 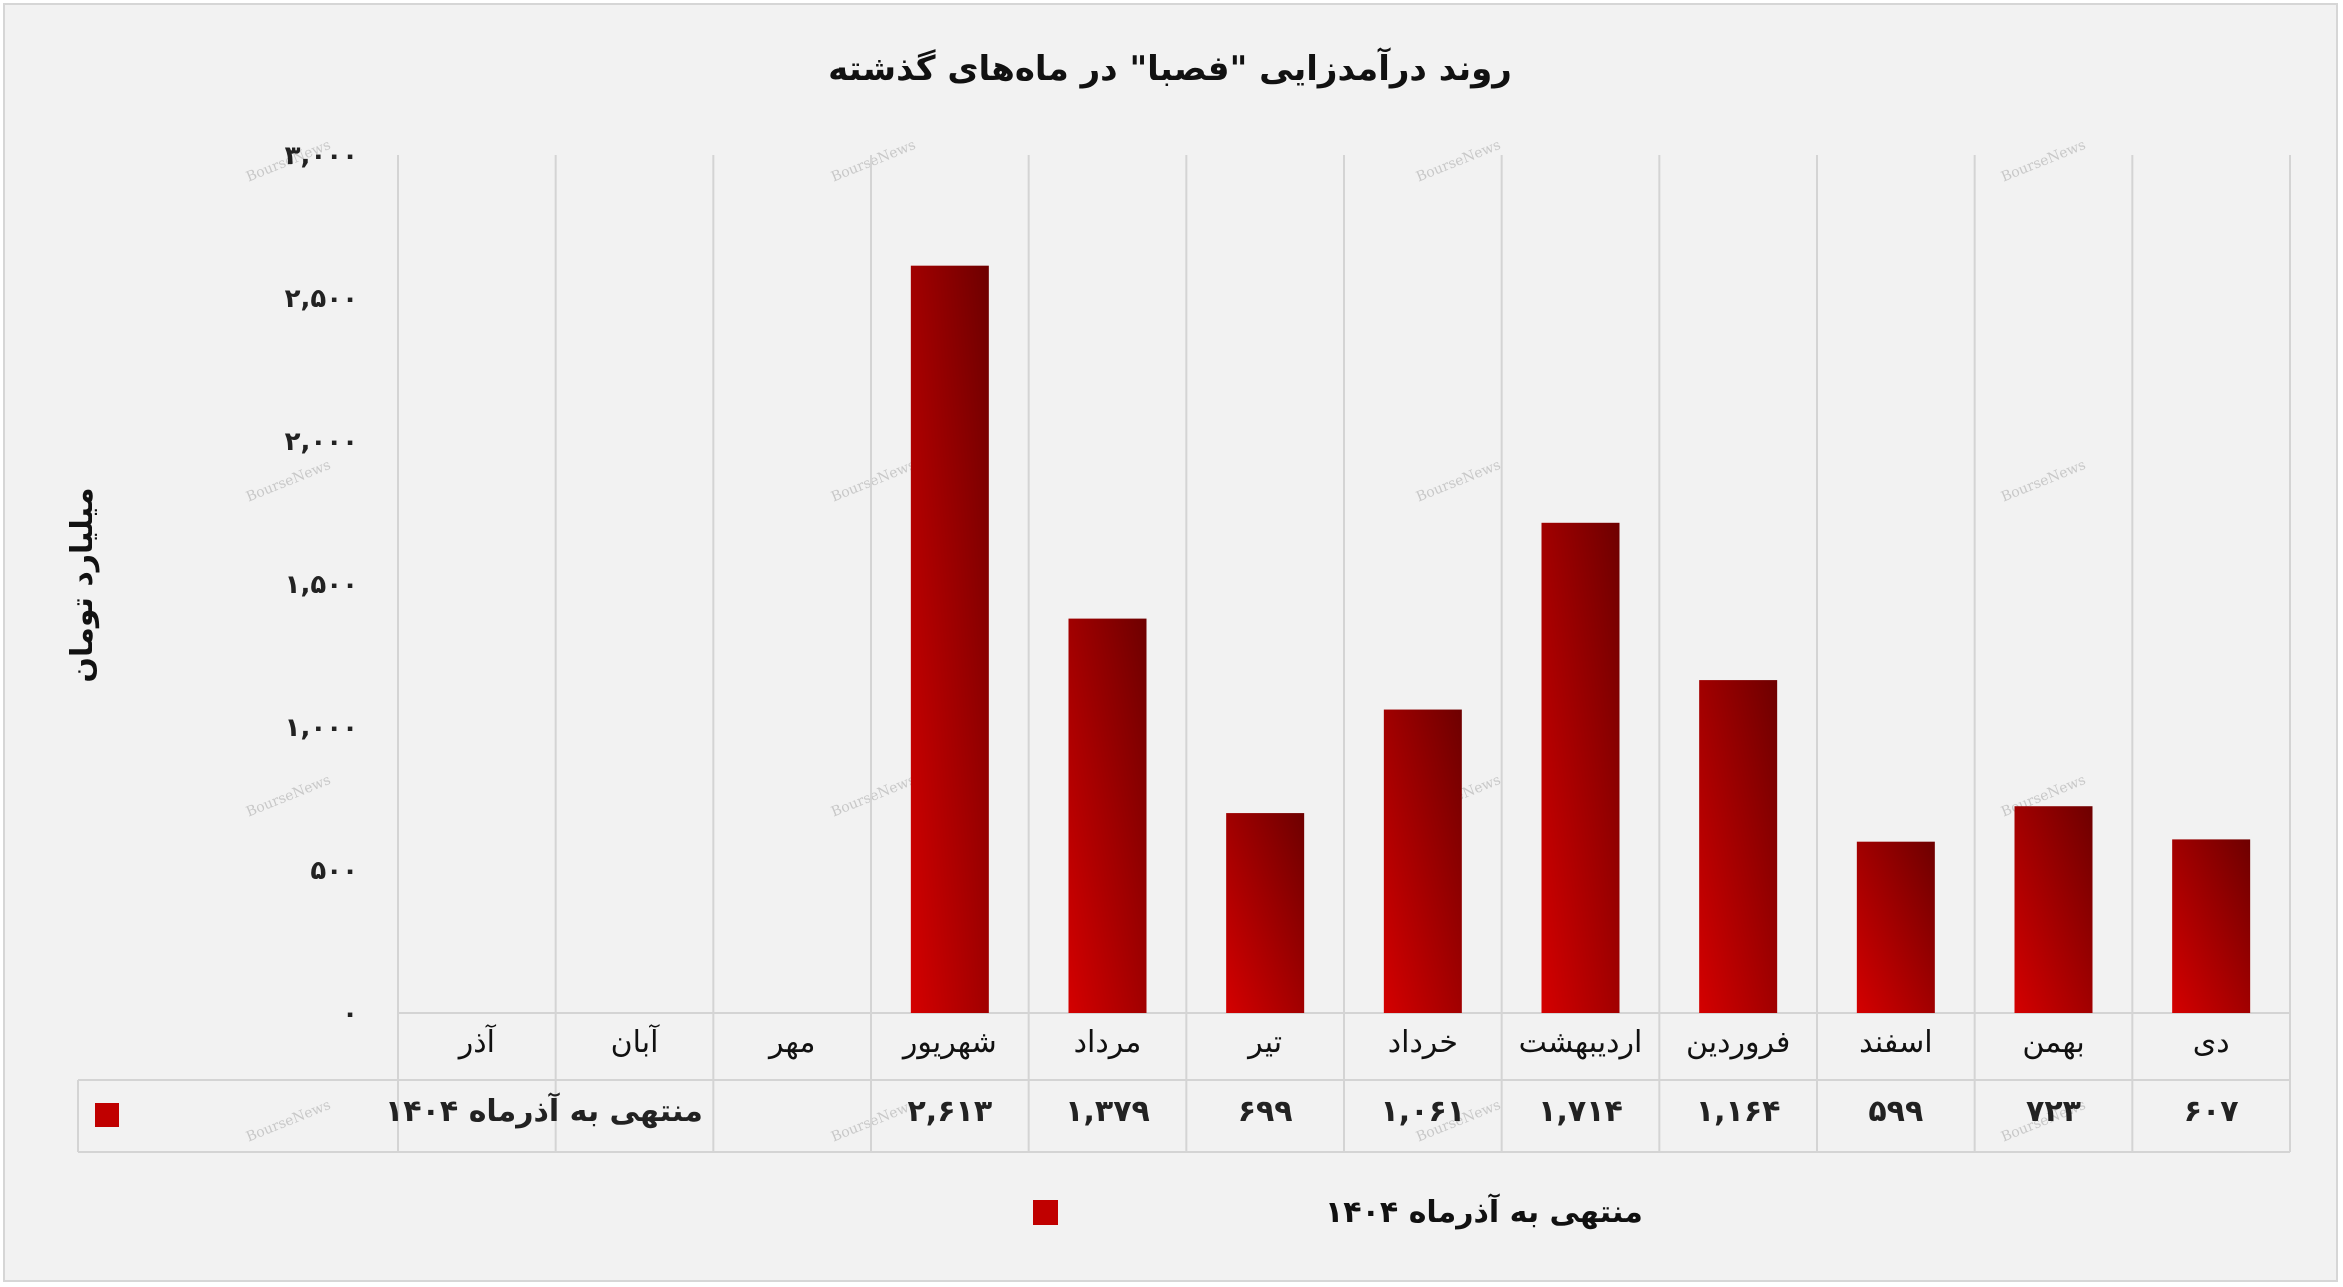 I want to click on data-label: ۱,۷۱۴, so click(x=1580, y=1111).